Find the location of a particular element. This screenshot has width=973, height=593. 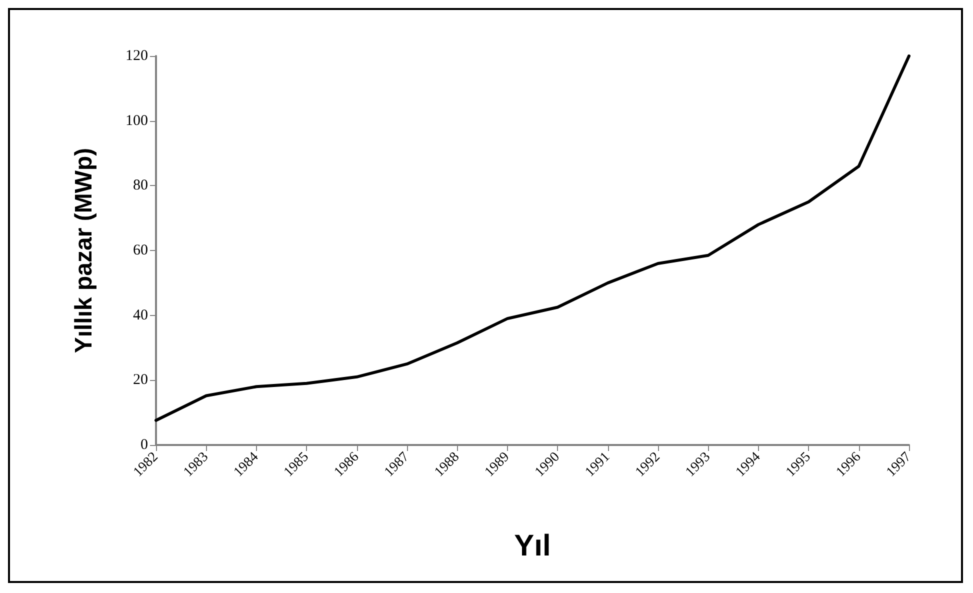

y-tick-label: 60 is located at coordinates (140, 250).